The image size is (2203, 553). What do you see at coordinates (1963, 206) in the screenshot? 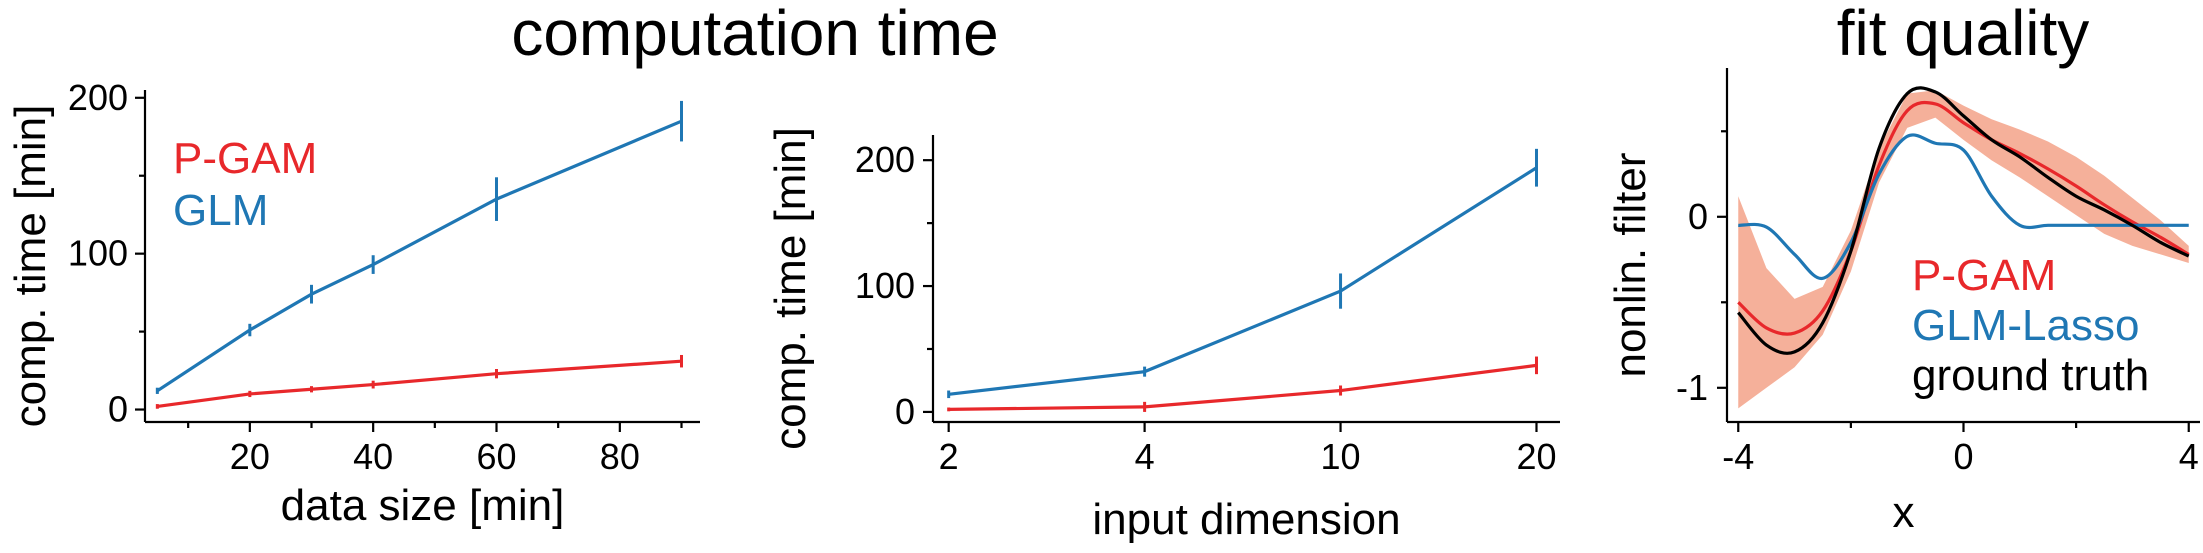
I see `series-line-glm-lasso` at bounding box center [1963, 206].